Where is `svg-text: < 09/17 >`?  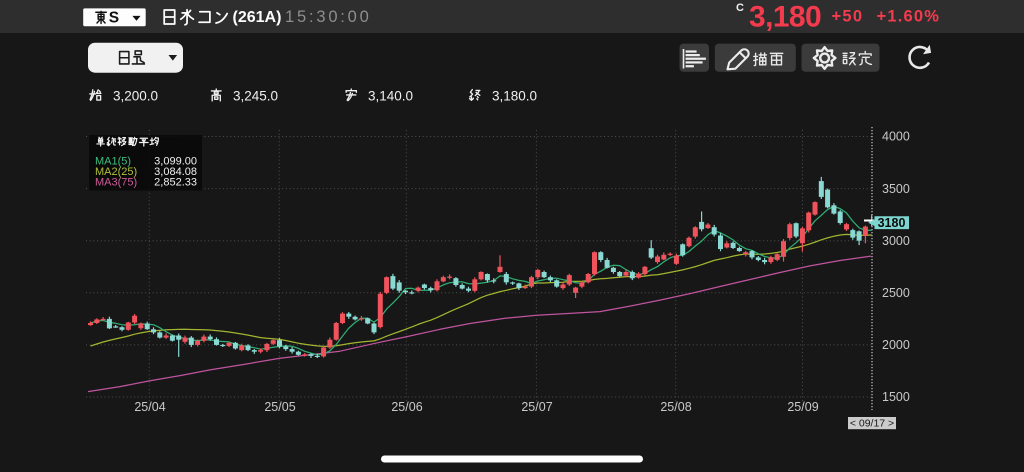 svg-text: < 09/17 > is located at coordinates (872, 424).